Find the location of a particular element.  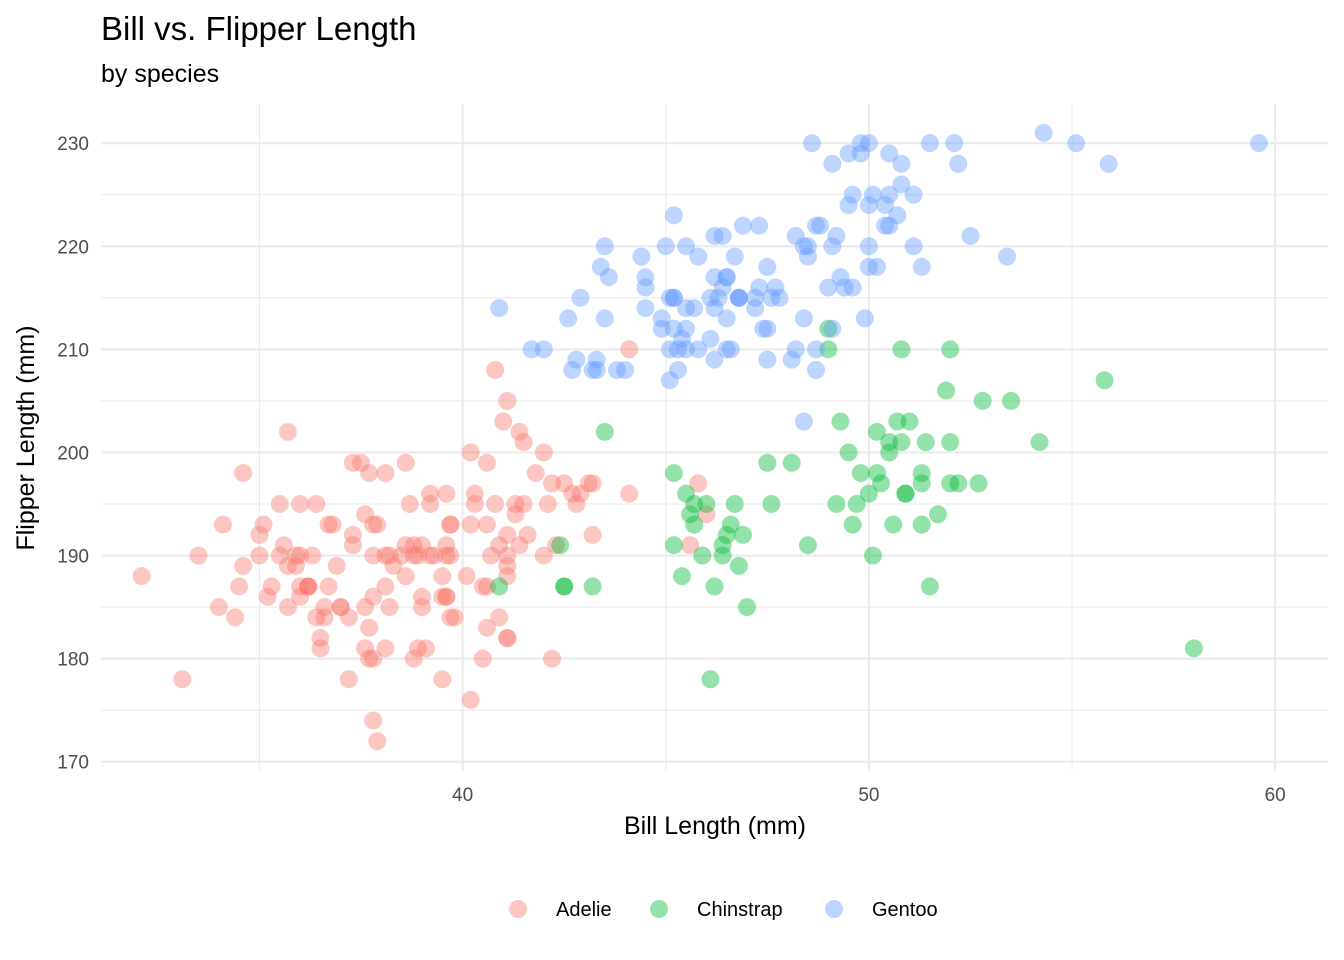

legend-key-chinstrap is located at coordinates (659, 909).